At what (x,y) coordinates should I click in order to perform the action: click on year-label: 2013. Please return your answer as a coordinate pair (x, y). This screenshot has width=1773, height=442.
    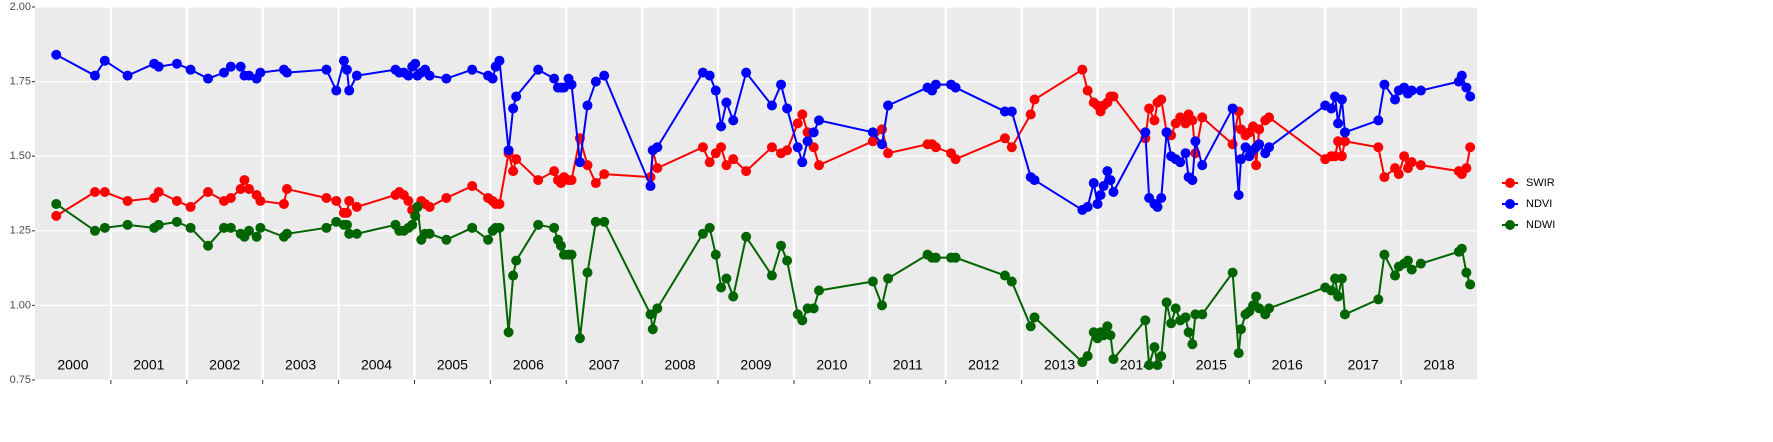
    Looking at the image, I should click on (1059, 365).